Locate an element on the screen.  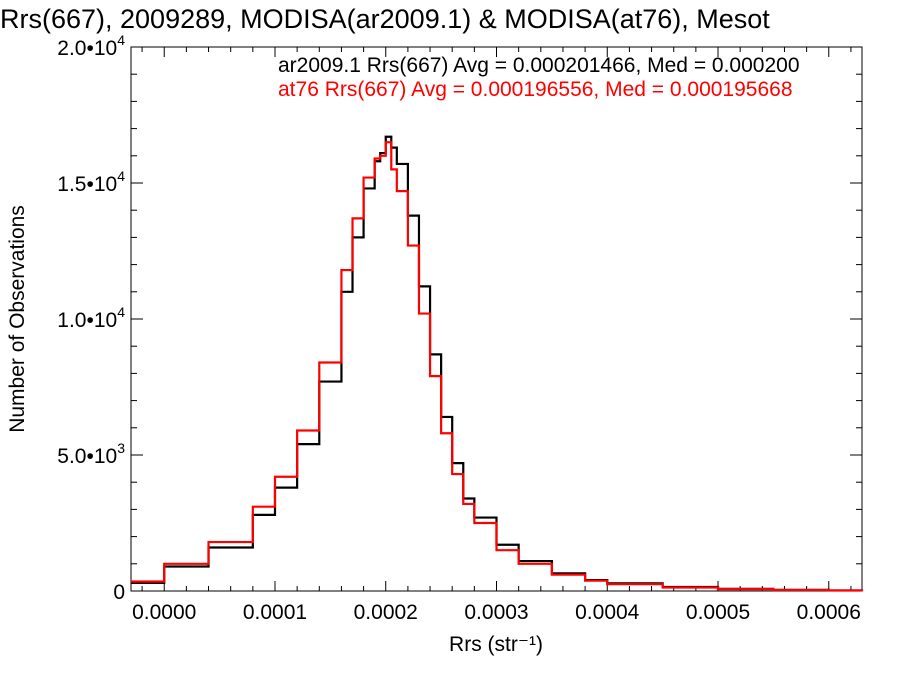
x-tick-label: 0.0000 is located at coordinates (164, 612).